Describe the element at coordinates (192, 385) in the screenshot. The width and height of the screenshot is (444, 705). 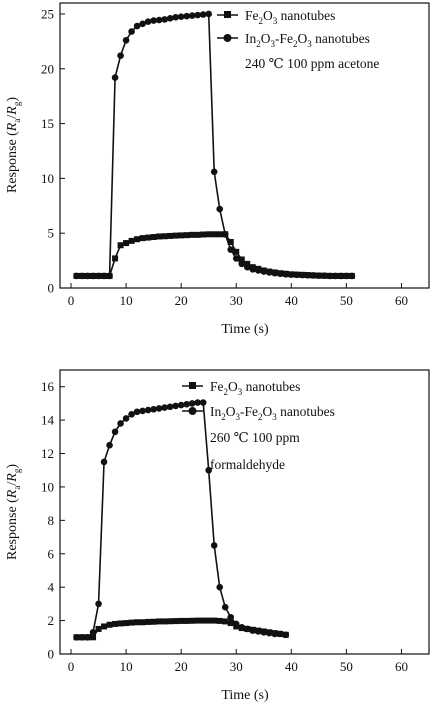
I see `legend-marker-square` at that location.